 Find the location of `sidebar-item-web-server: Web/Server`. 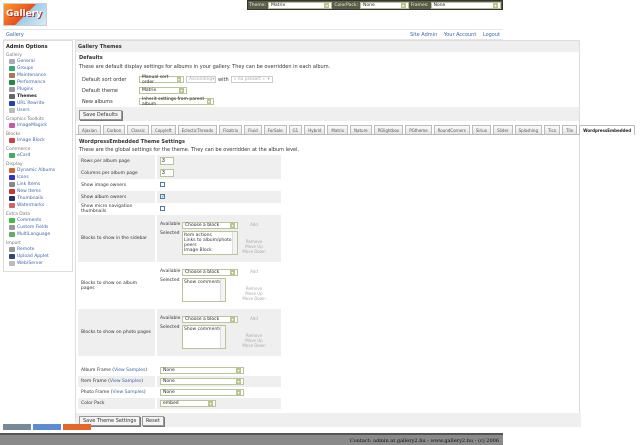

sidebar-item-web-server: Web/Server is located at coordinates (38, 263).